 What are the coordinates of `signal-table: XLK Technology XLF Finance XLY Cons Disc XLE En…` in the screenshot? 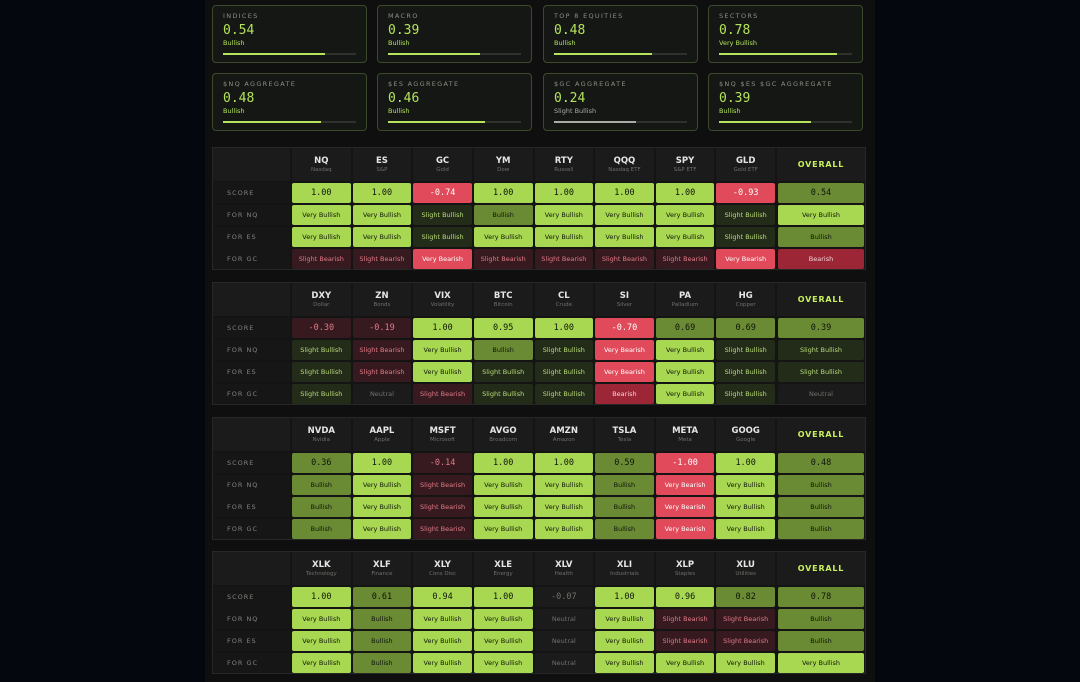 It's located at (539, 612).